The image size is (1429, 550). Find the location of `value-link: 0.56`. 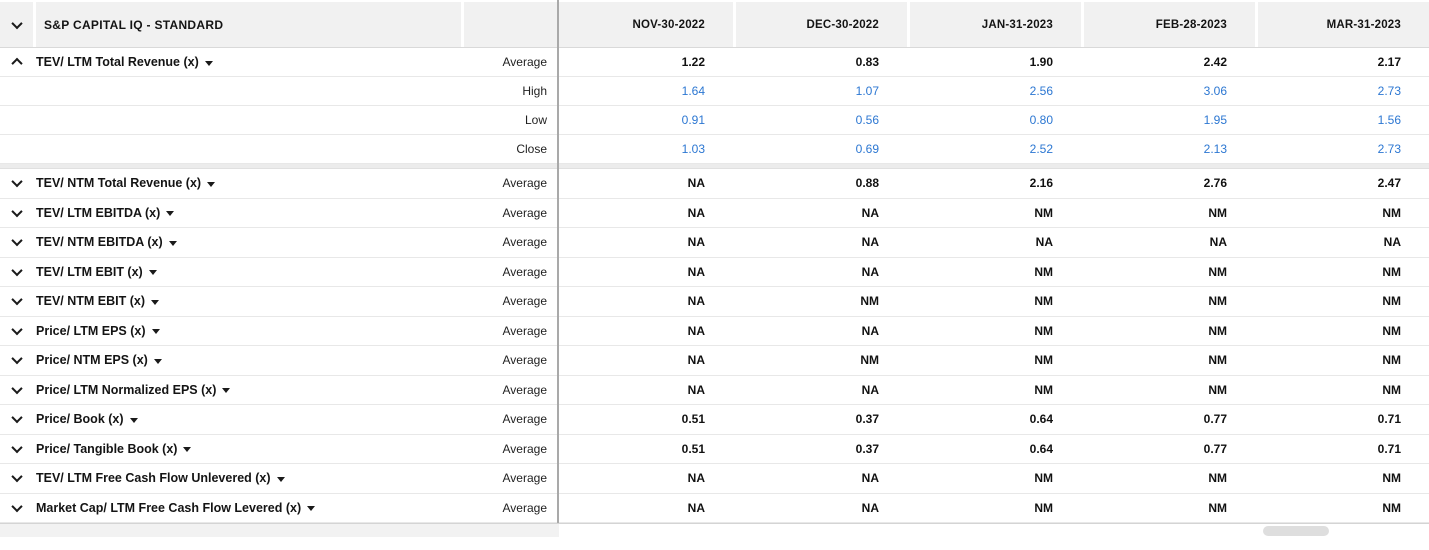

value-link: 0.56 is located at coordinates (867, 120).